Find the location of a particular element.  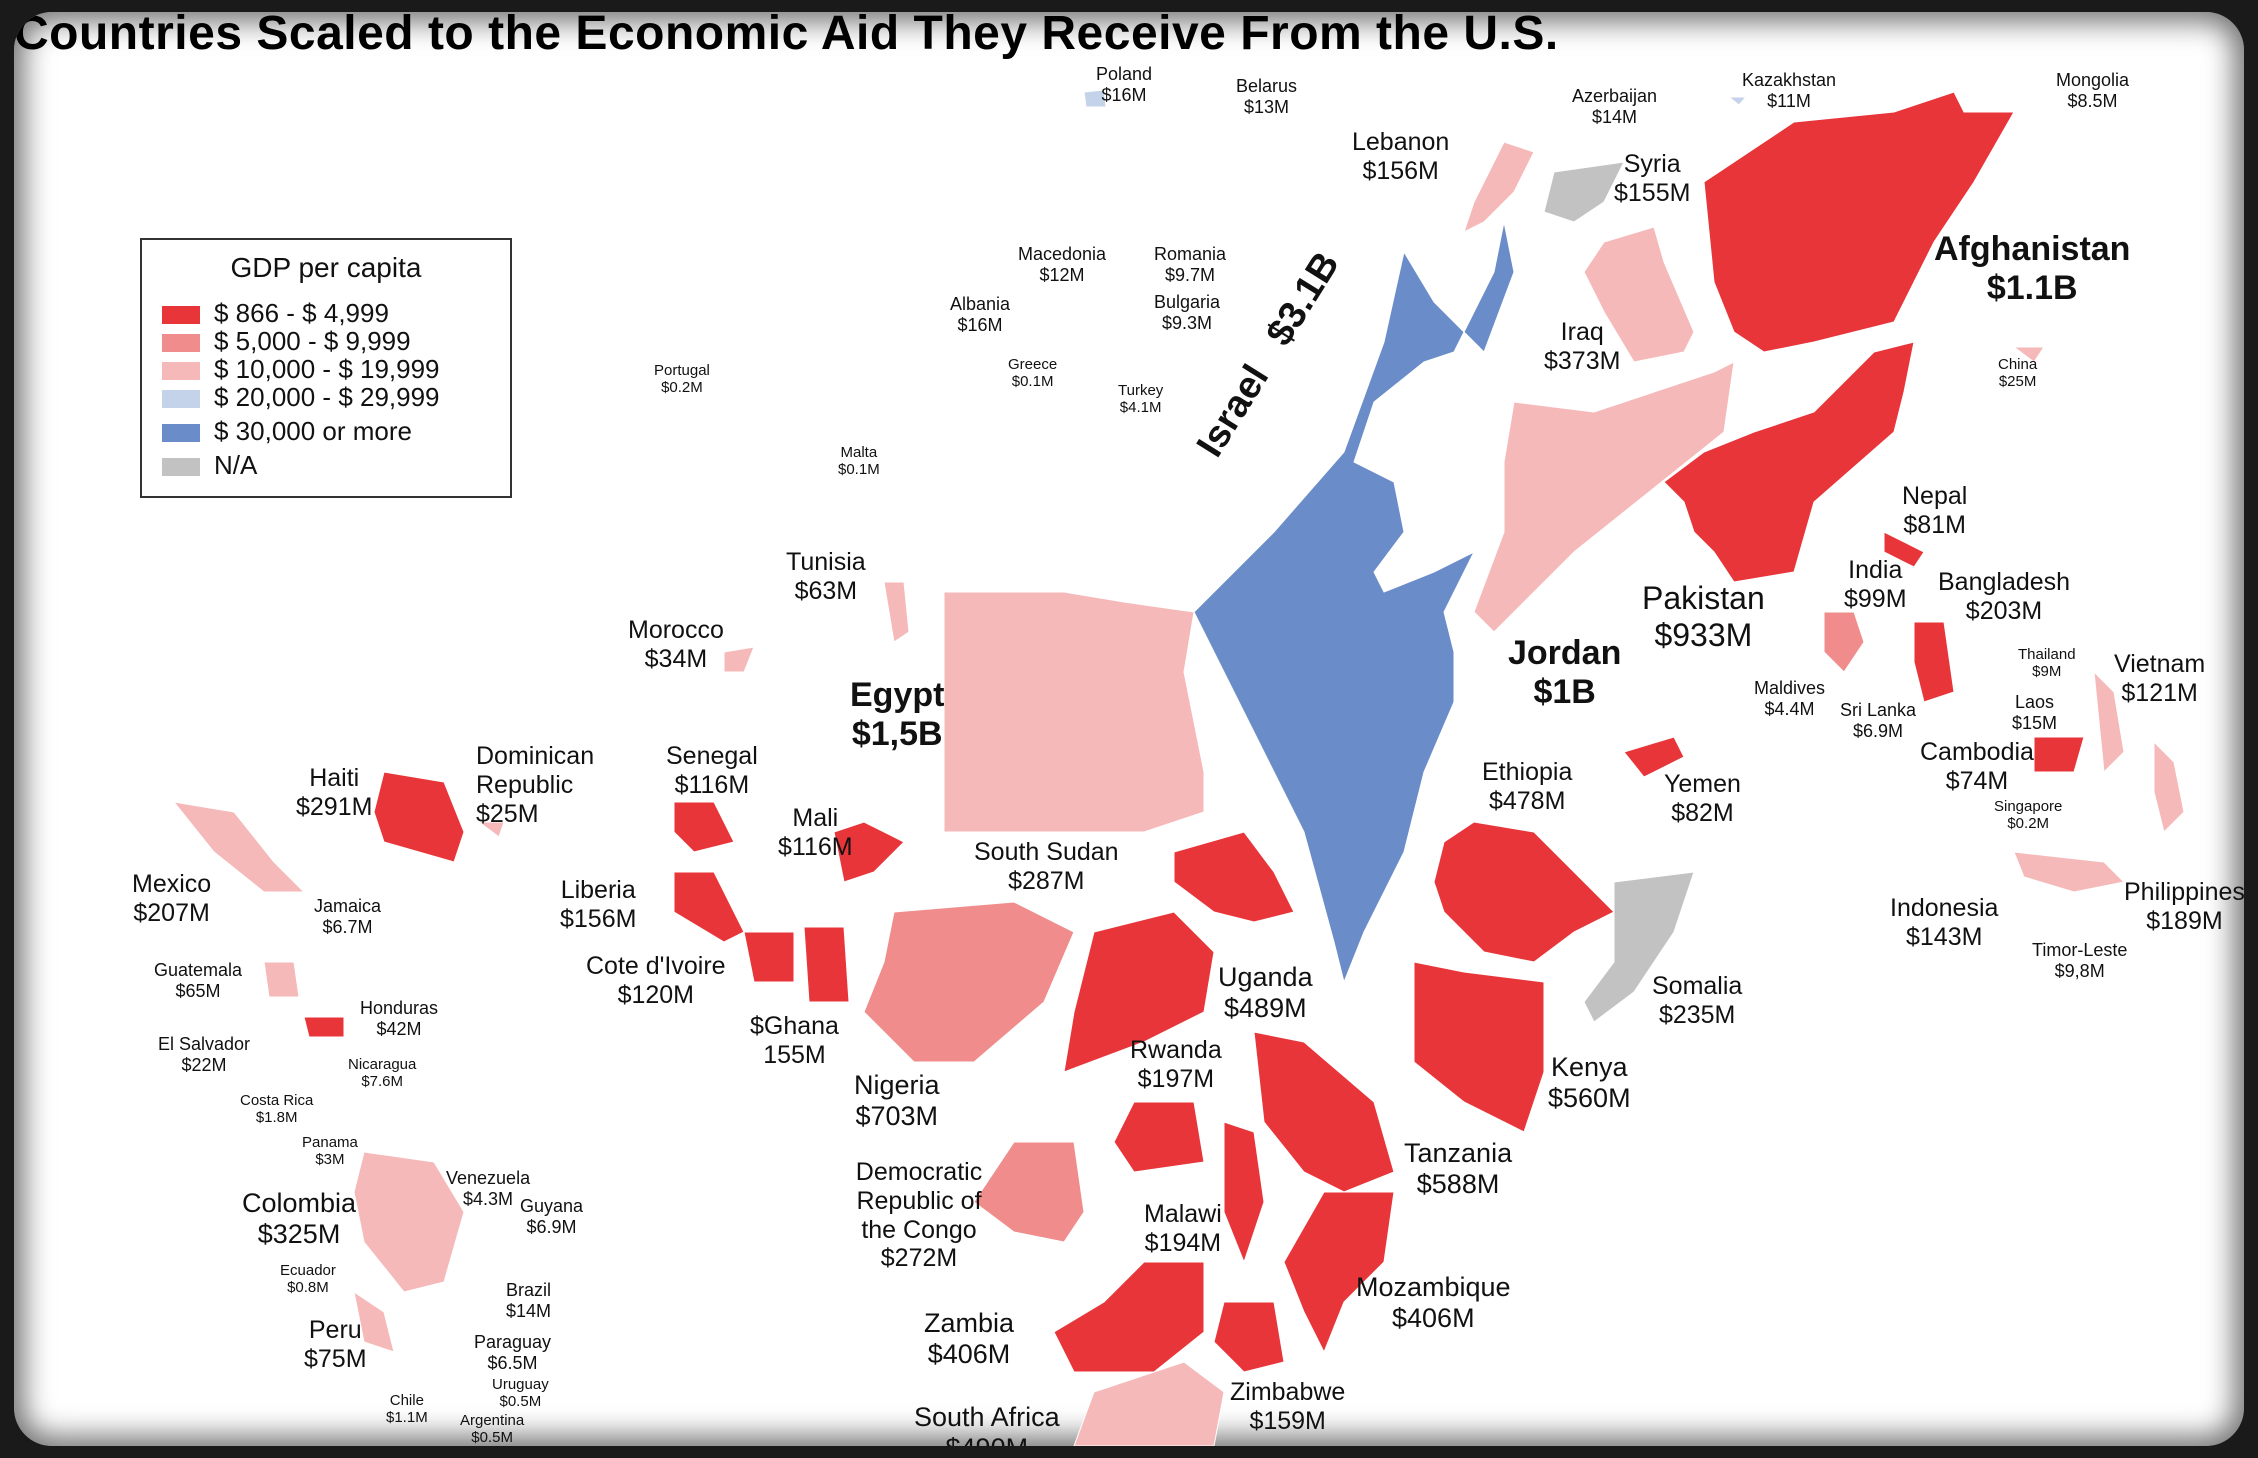

label-nicaragua: Nicaragua $7.6M is located at coordinates (382, 1073).